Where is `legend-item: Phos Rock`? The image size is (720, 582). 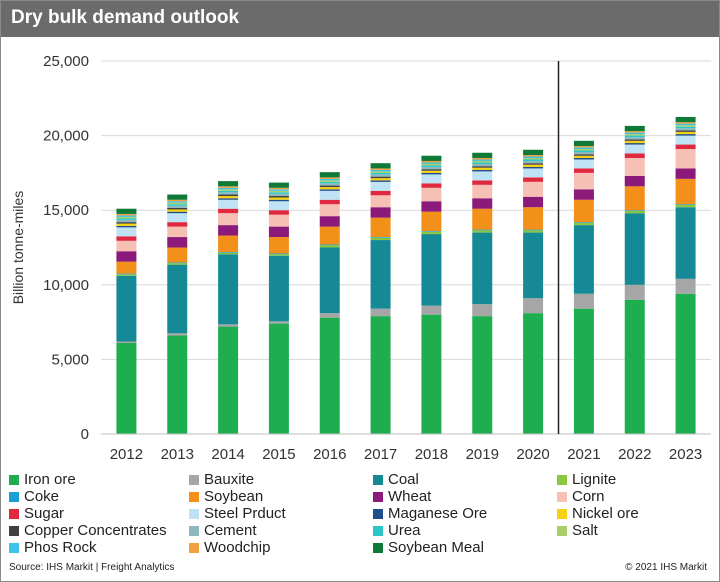 legend-item: Phos Rock is located at coordinates (53, 547).